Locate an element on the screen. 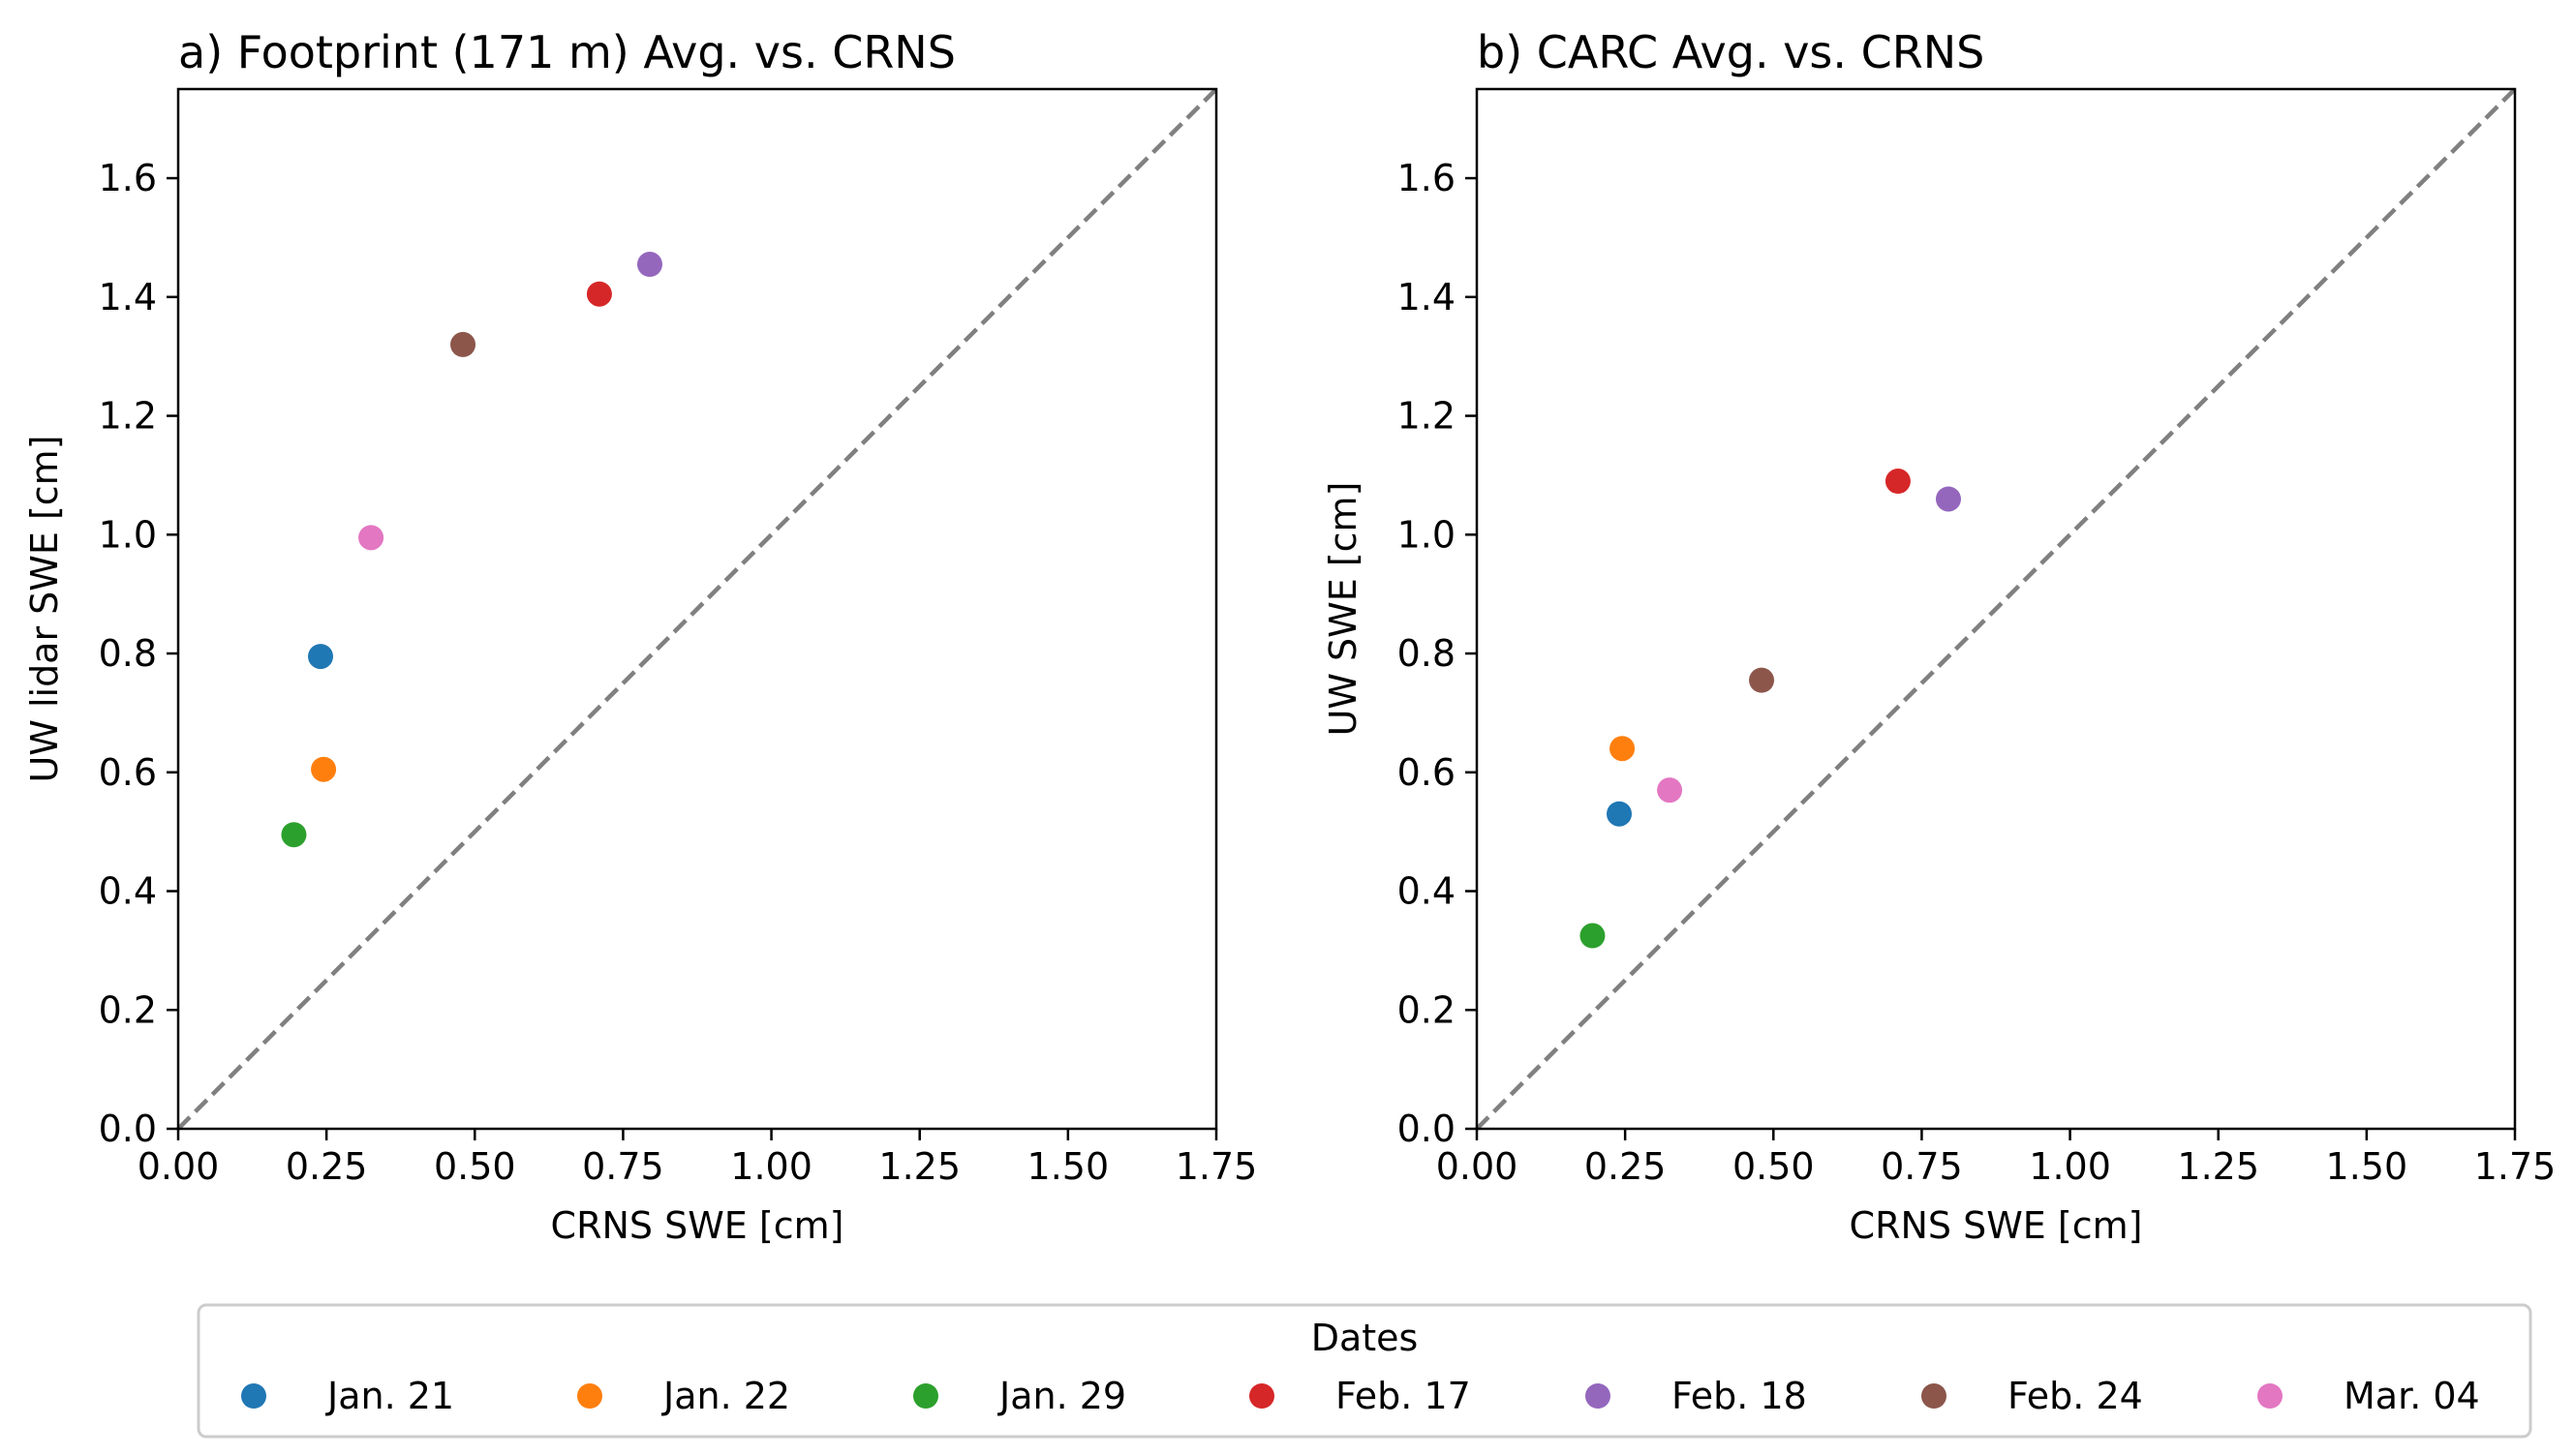 The width and height of the screenshot is (2574, 1456). legend-label: Feb. 17 is located at coordinates (1403, 1396).